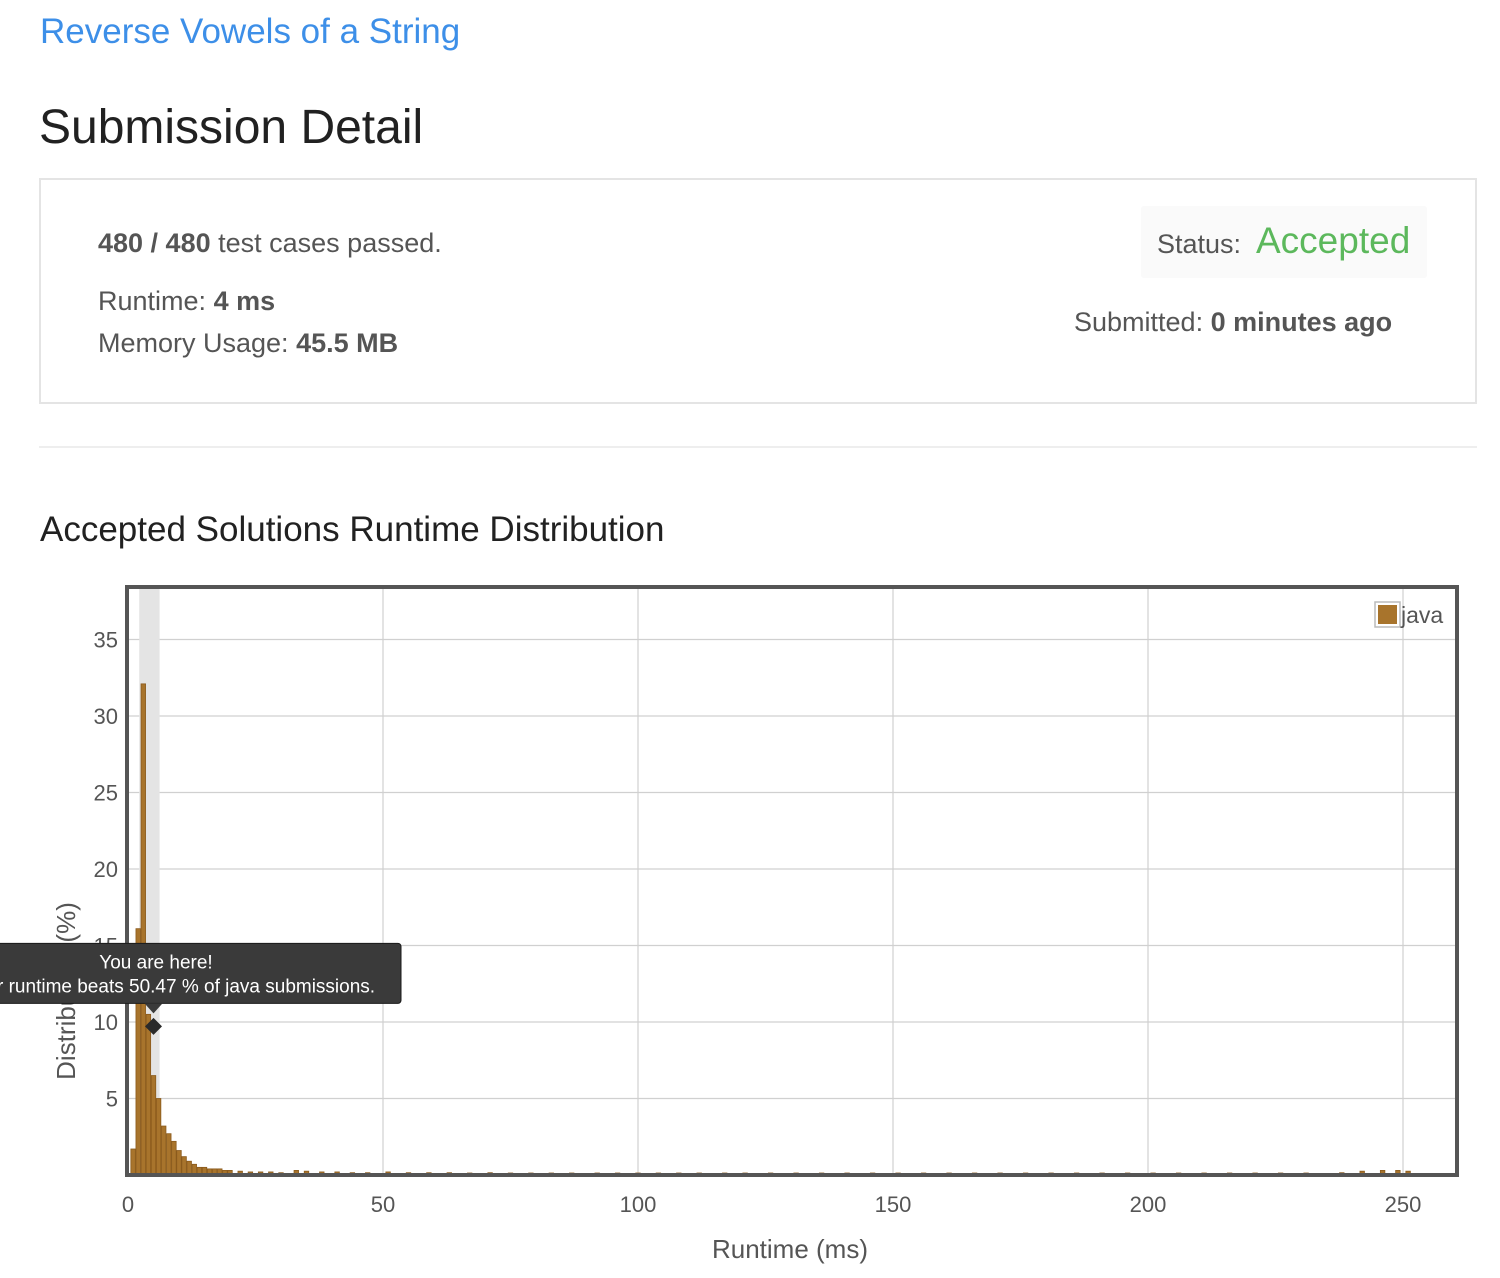 Image resolution: width=1500 pixels, height=1278 pixels. I want to click on submitted-value: 0 minutes ago, so click(1301, 322).